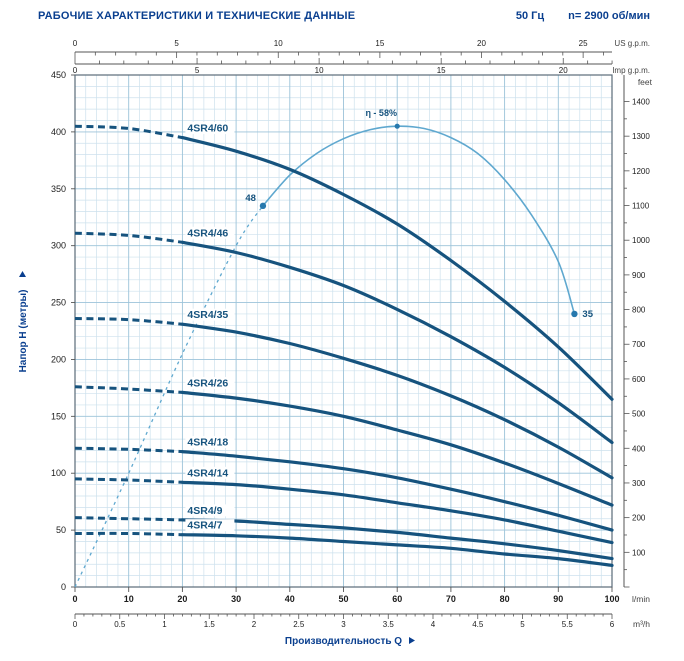 The height and width of the screenshot is (661, 684). What do you see at coordinates (389, 624) in the screenshot?
I see `svg-text: 3.5` at bounding box center [389, 624].